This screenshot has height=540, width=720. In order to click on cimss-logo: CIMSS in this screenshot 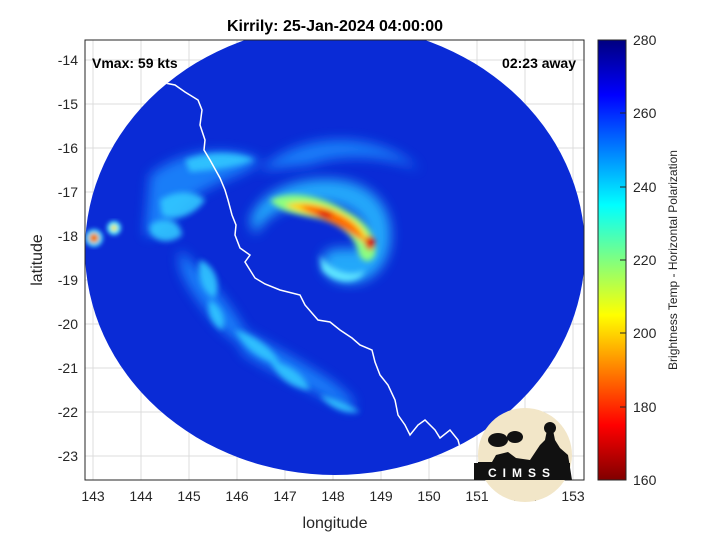, I will do `click(523, 455)`.